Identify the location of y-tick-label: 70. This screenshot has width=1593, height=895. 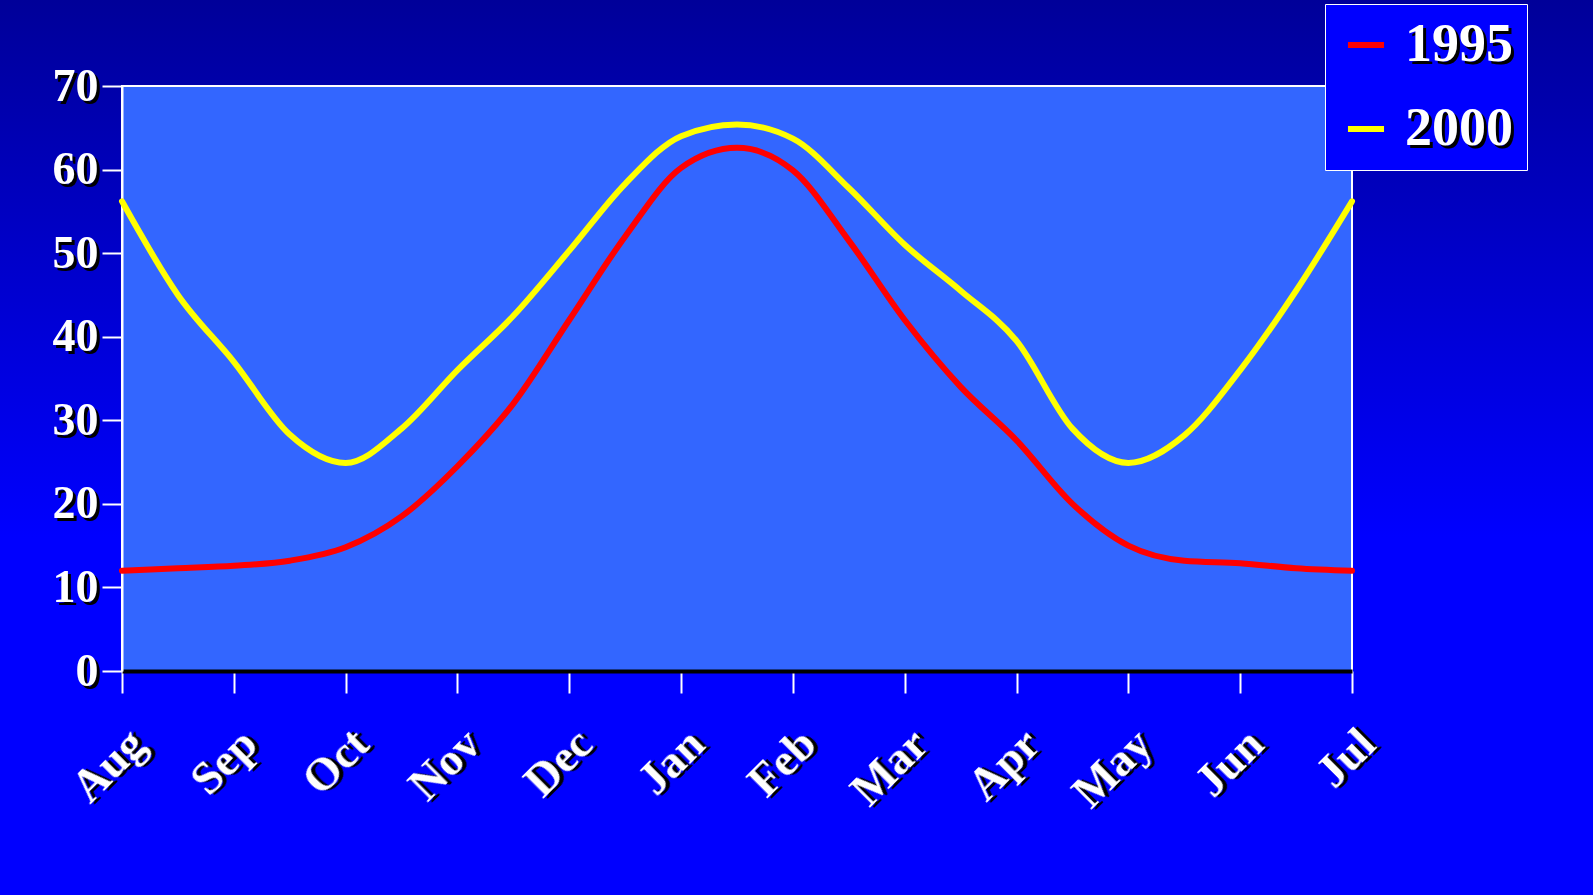
(75, 85).